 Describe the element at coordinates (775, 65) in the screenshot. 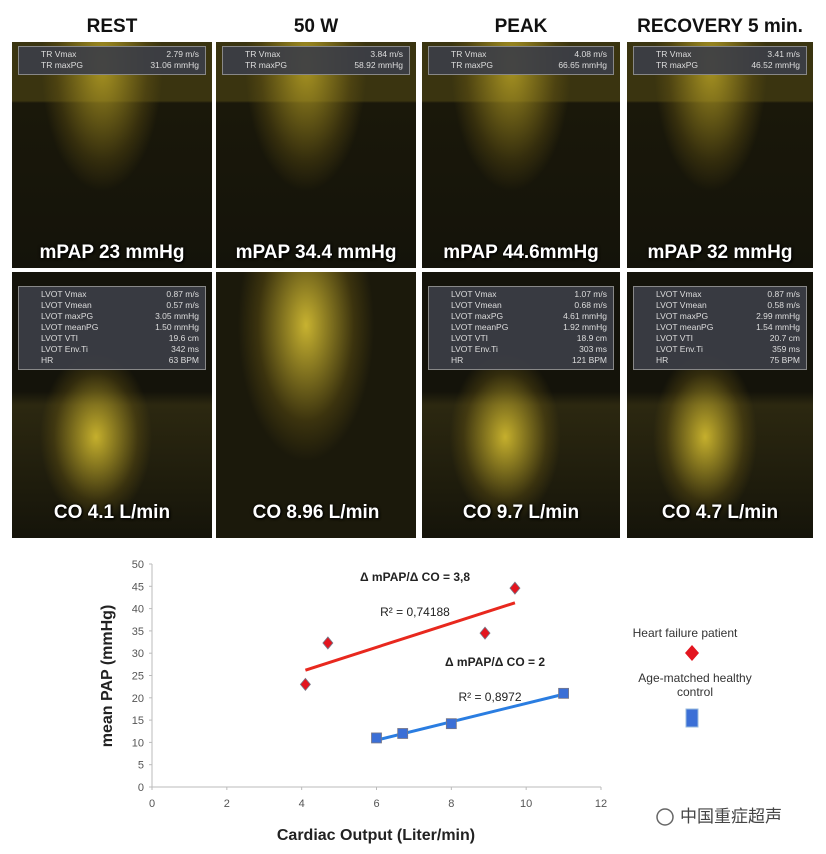

I see `measurement-value: 46.52 mmHg` at that location.